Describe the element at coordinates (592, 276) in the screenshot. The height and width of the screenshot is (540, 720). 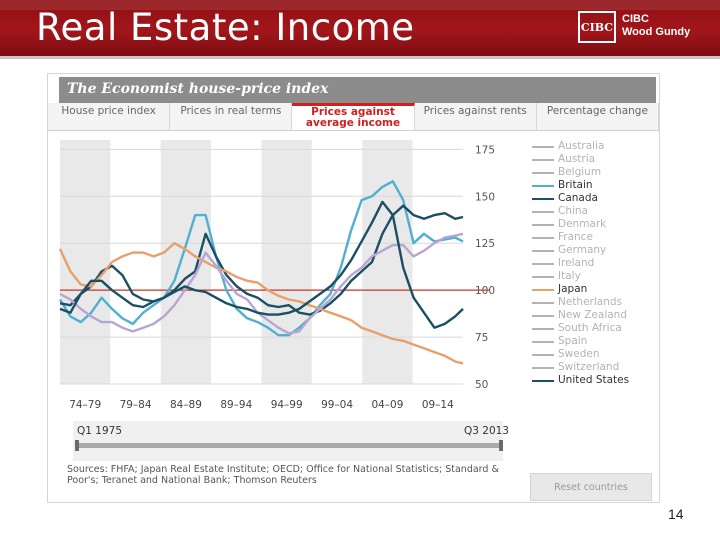
I see `legend-item-italy: Italy` at that location.